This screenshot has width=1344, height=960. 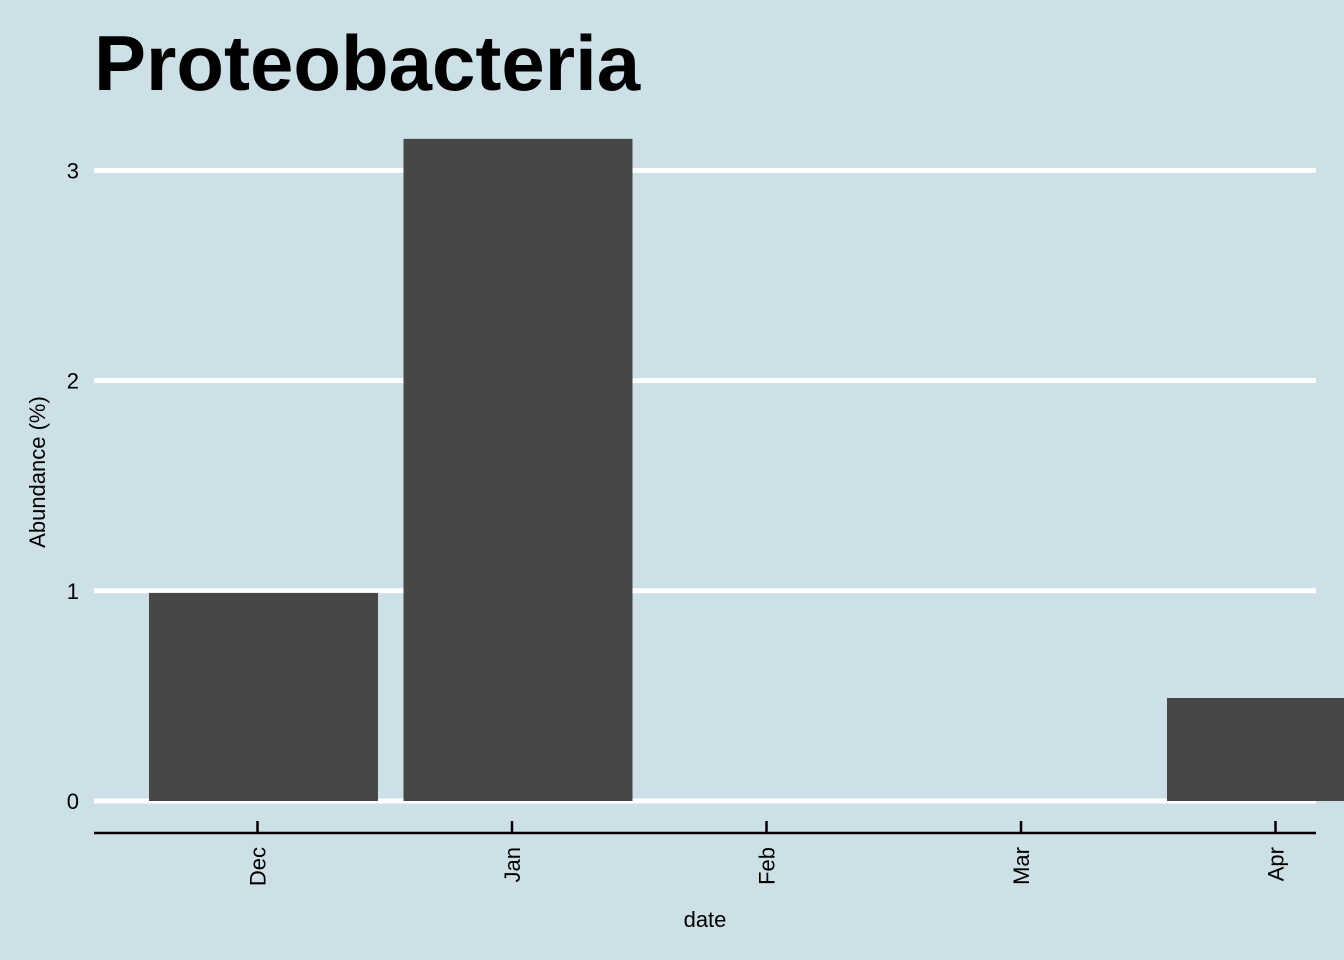 I want to click on chart-title: Proteobacteria, so click(x=367, y=63).